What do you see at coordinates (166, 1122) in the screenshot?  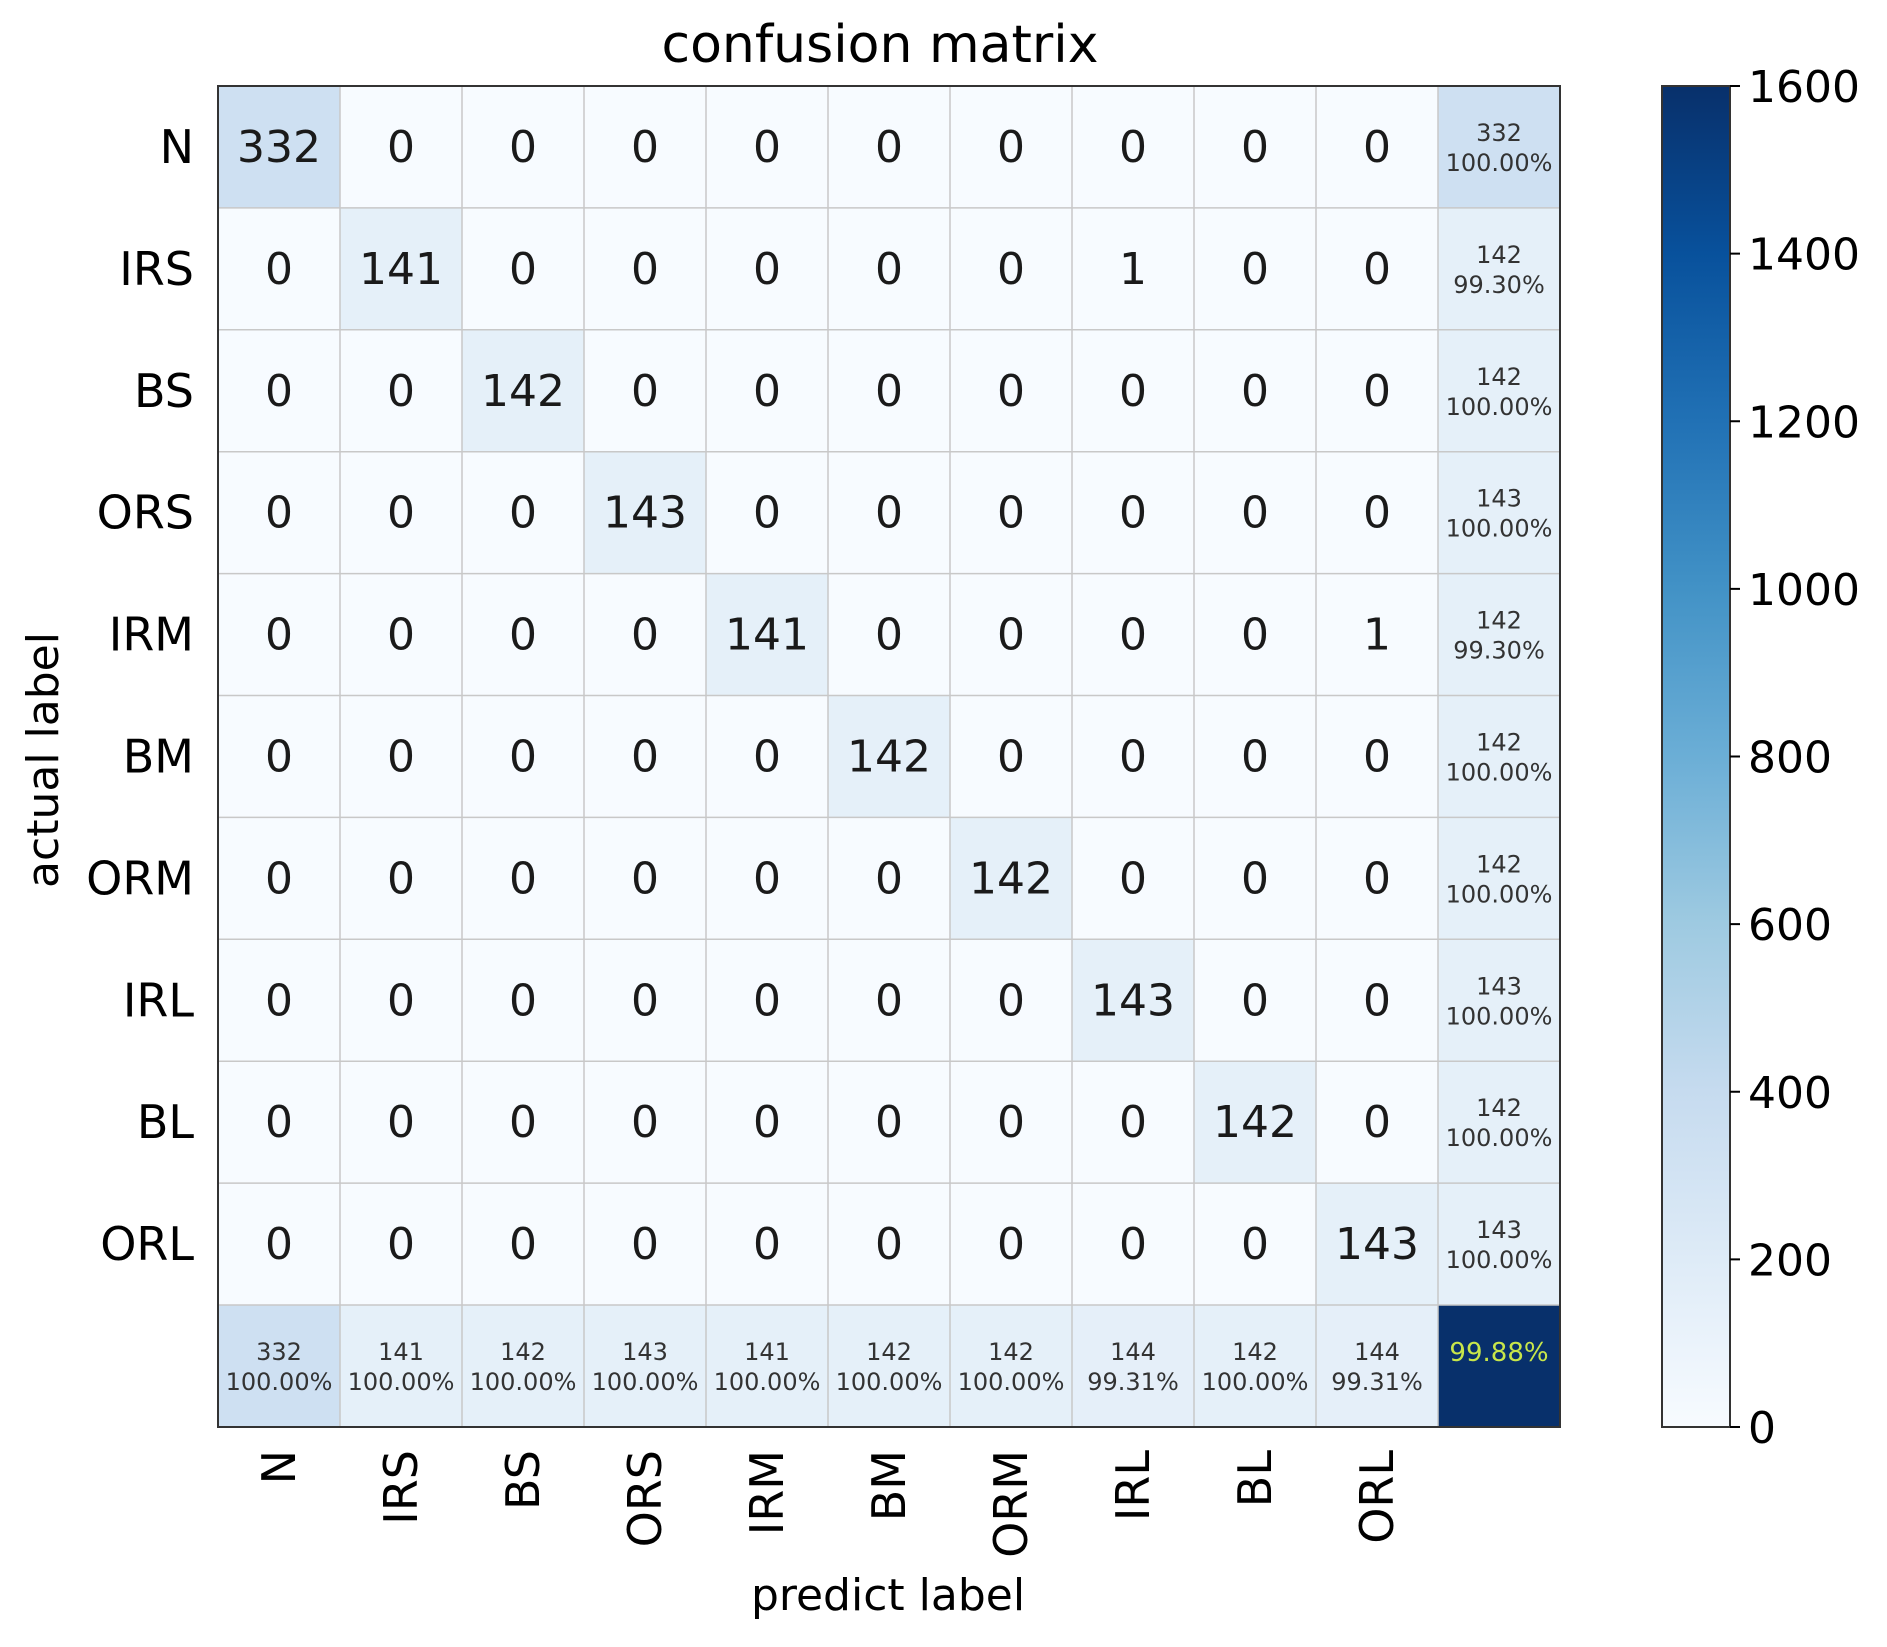 I see `y-tick-label: BL` at bounding box center [166, 1122].